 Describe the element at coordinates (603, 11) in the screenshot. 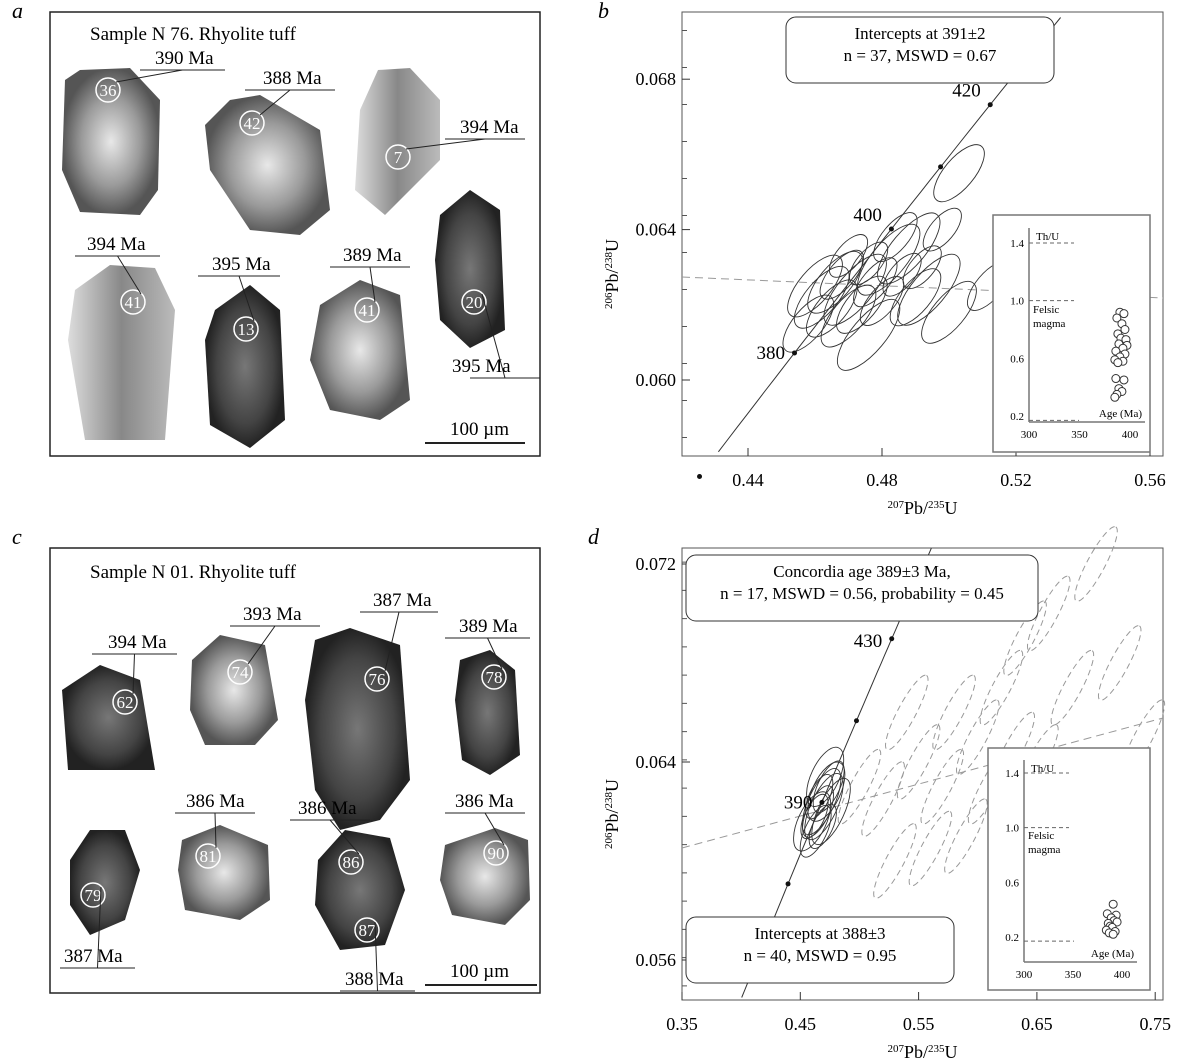

I see `panel-label-b: b` at that location.